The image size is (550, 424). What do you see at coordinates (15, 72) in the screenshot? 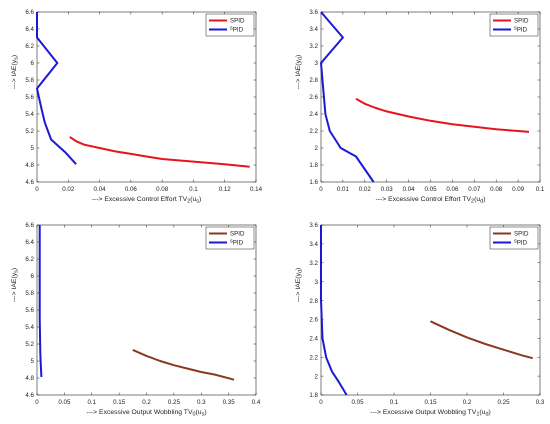
I see `y-axis-label: ---> IAE(ys)` at bounding box center [15, 72].